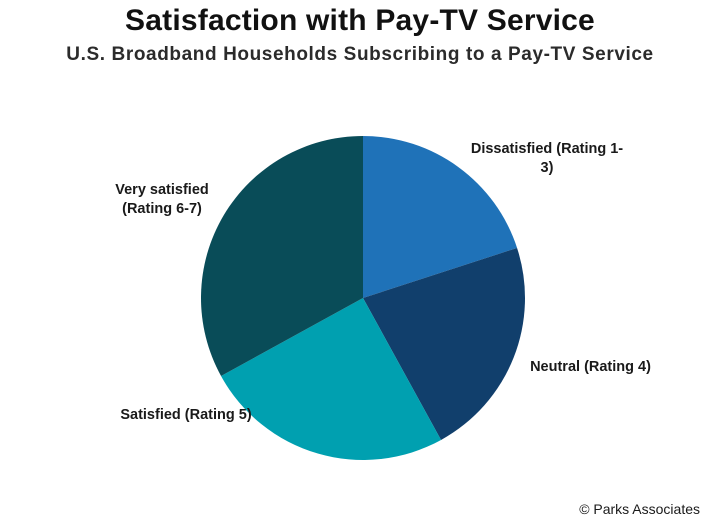 The width and height of the screenshot is (720, 525). What do you see at coordinates (282, 256) in the screenshot?
I see `slice-very-satisfied` at bounding box center [282, 256].